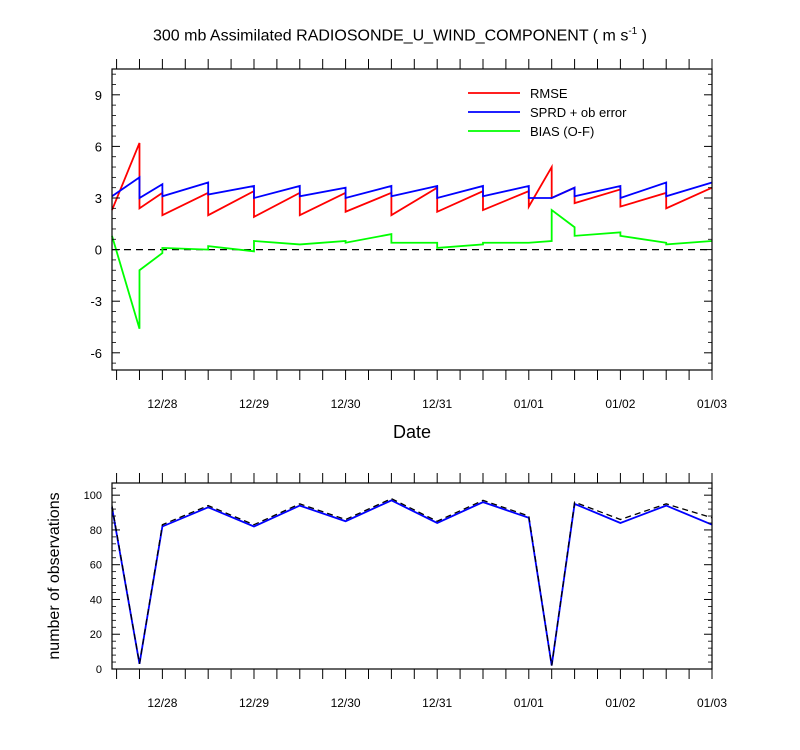 Image resolution: width=800 pixels, height=750 pixels. I want to click on series-line-sprd-ob-error, so click(412, 187).